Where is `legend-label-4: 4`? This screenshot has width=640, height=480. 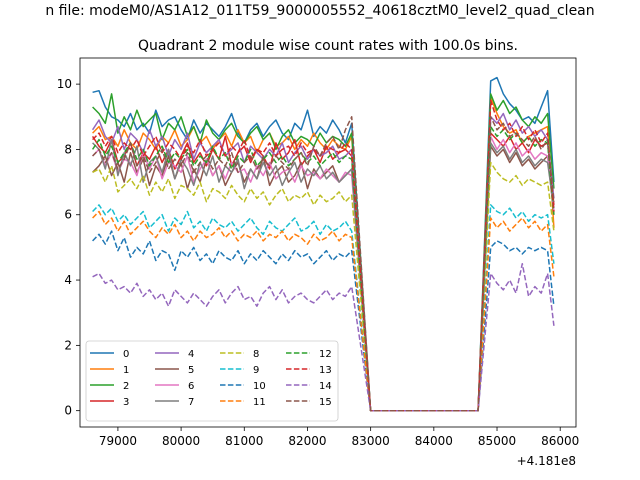
legend-label-4: 4 is located at coordinates (191, 354).